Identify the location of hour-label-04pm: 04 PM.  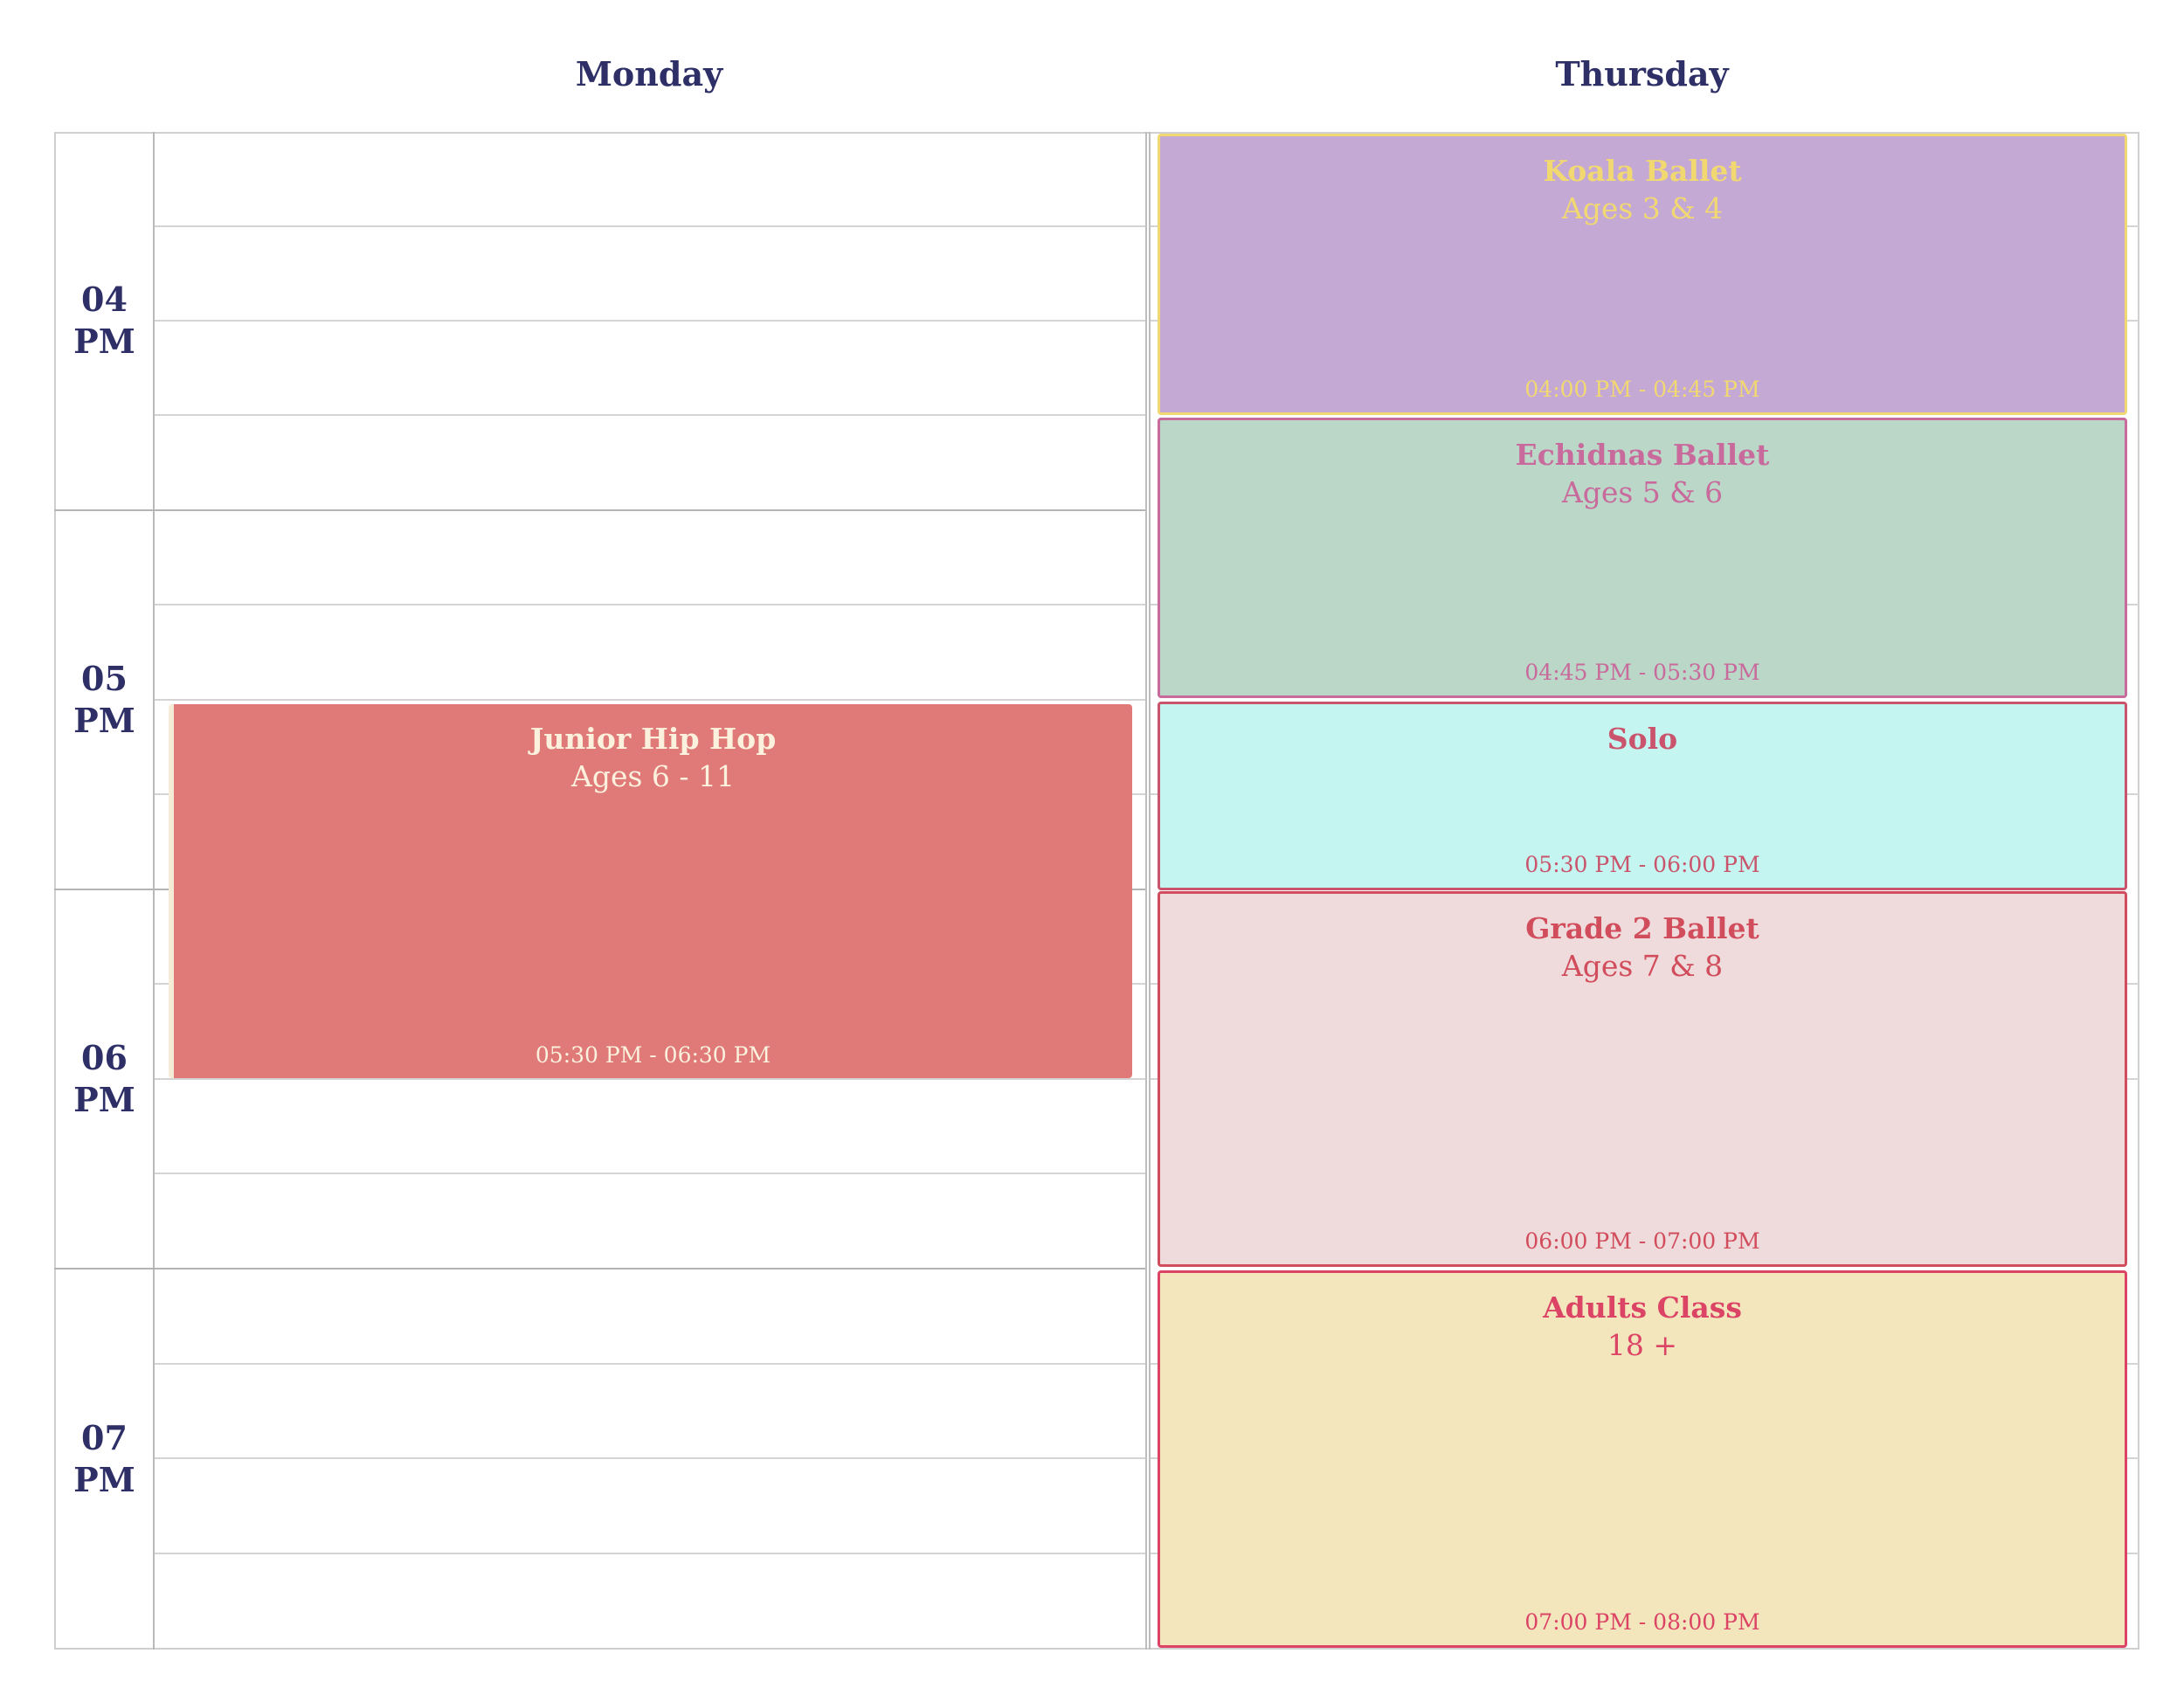
(104, 321).